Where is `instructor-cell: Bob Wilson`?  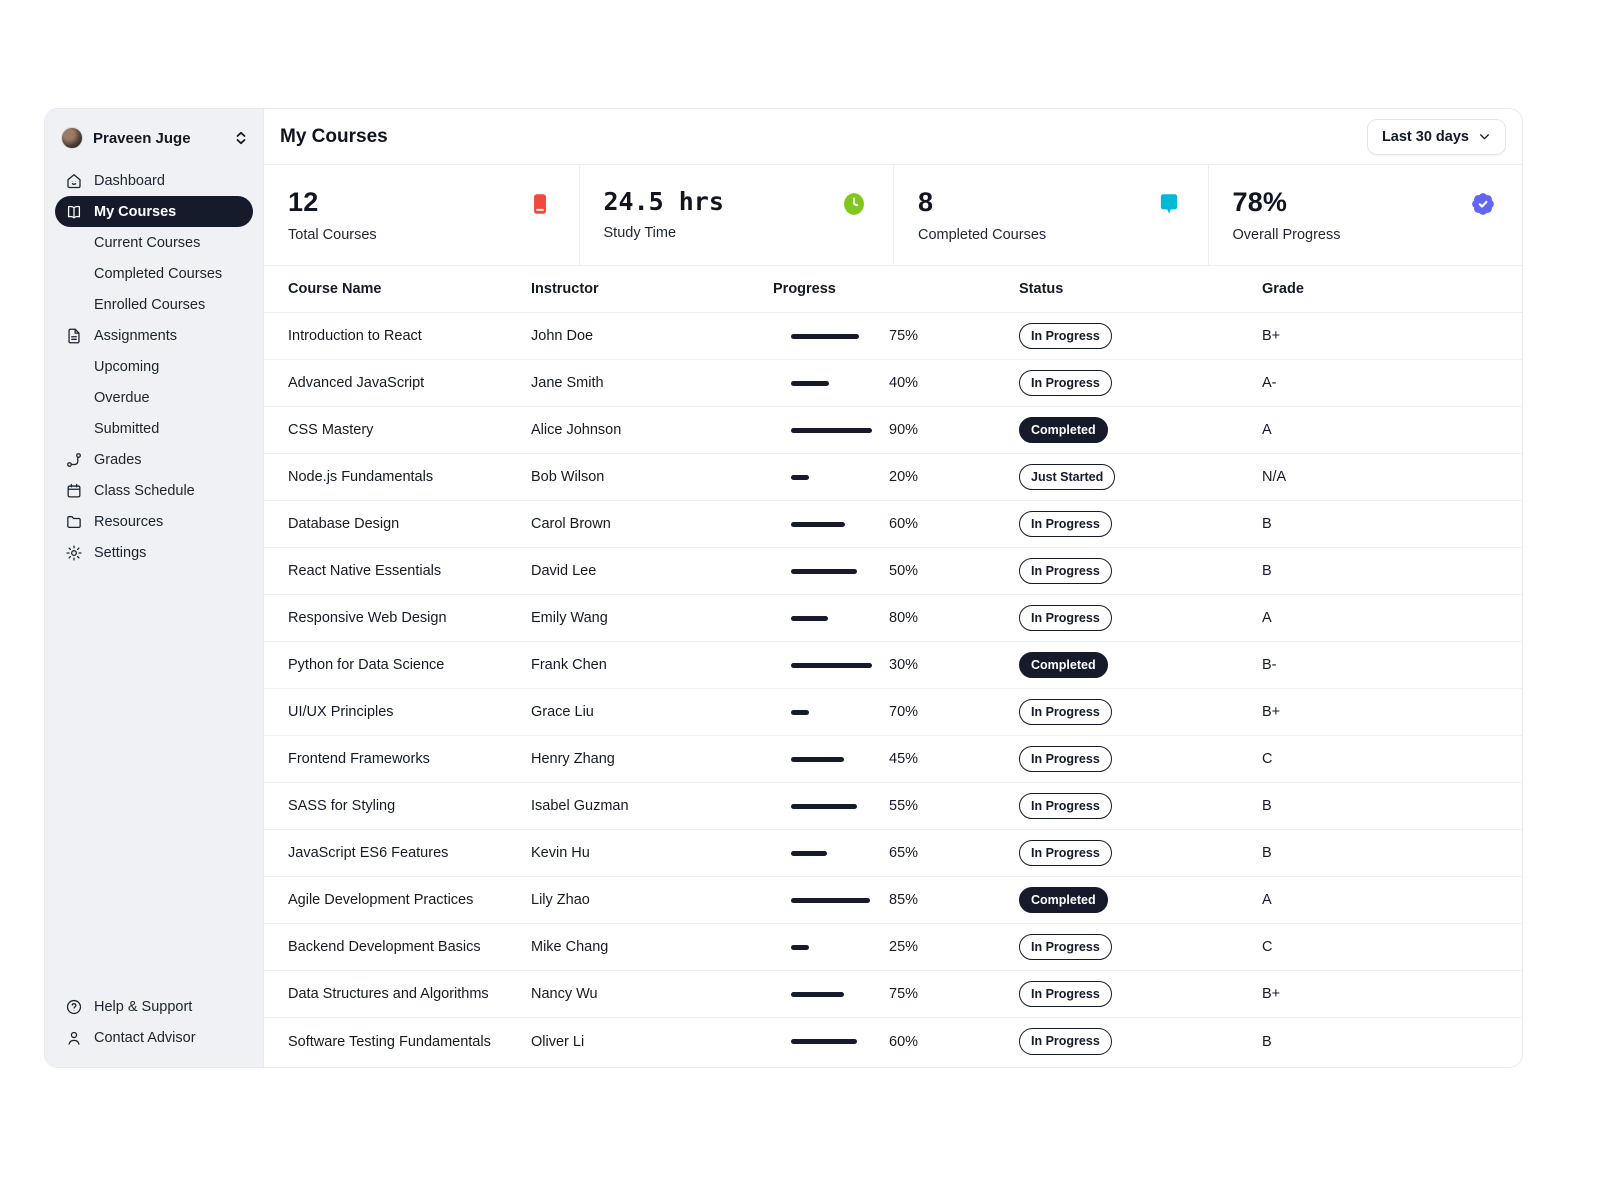 instructor-cell: Bob Wilson is located at coordinates (568, 477).